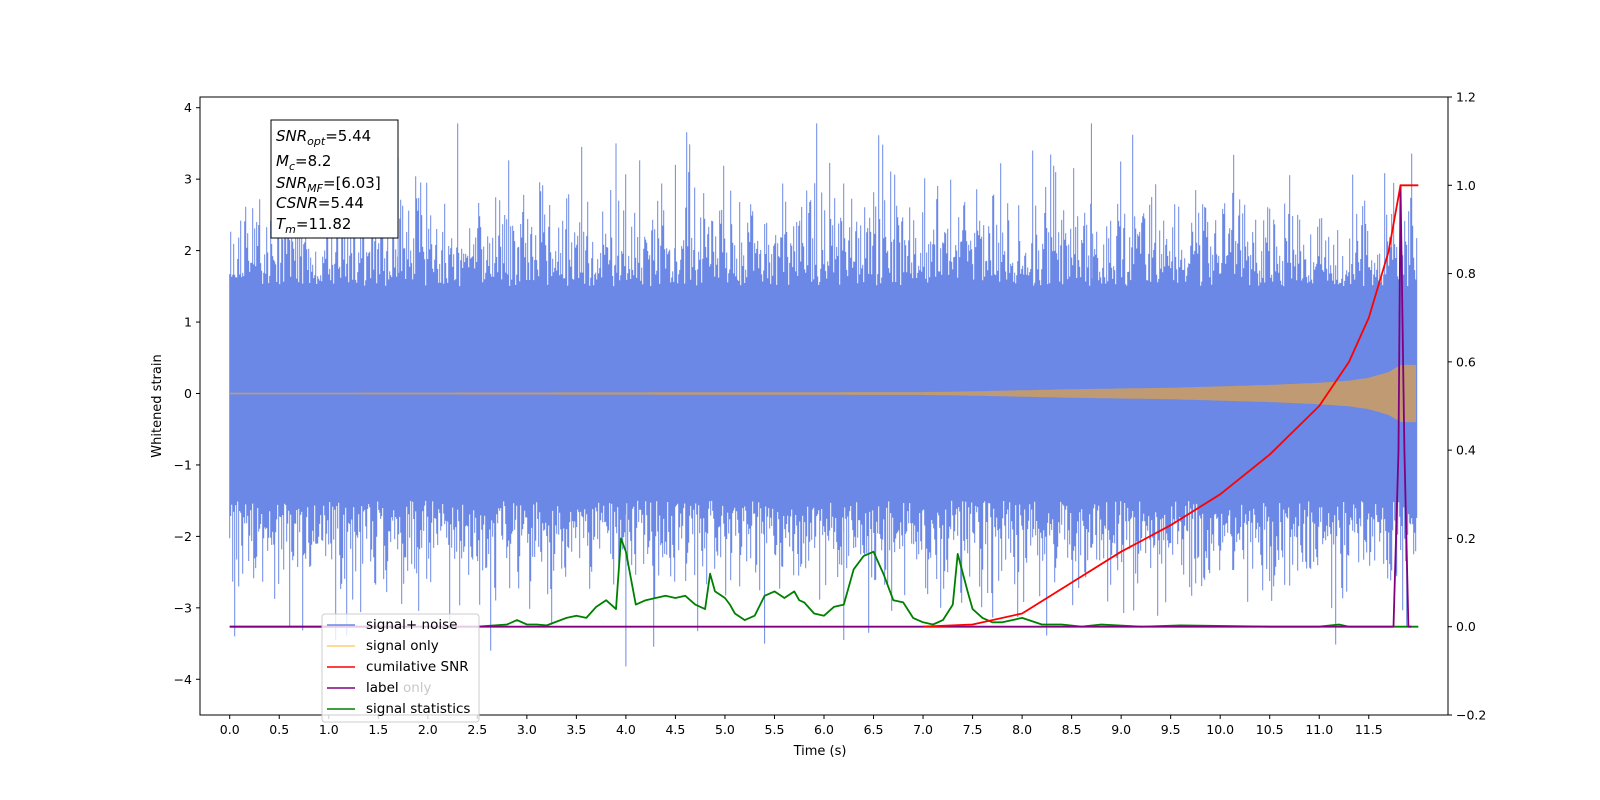 This screenshot has width=1600, height=800. What do you see at coordinates (1466, 185) in the screenshot?
I see `y2-tick-label: 1.0` at bounding box center [1466, 185].